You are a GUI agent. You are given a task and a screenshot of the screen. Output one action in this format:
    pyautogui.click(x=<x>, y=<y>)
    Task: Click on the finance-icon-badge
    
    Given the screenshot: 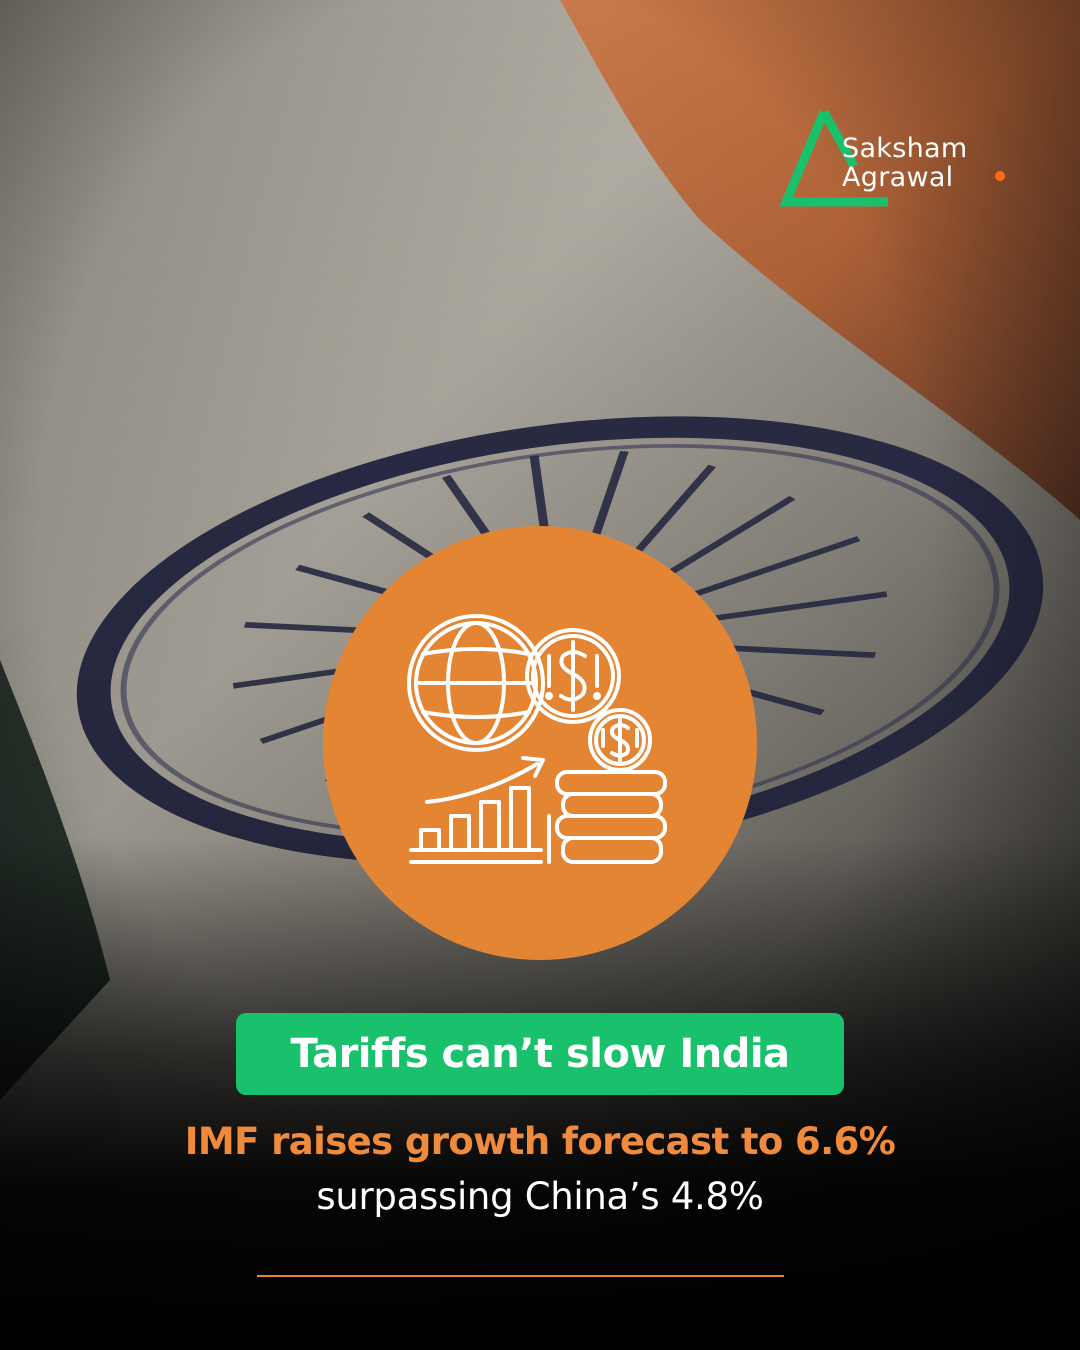 What is the action you would take?
    pyautogui.click(x=540, y=743)
    